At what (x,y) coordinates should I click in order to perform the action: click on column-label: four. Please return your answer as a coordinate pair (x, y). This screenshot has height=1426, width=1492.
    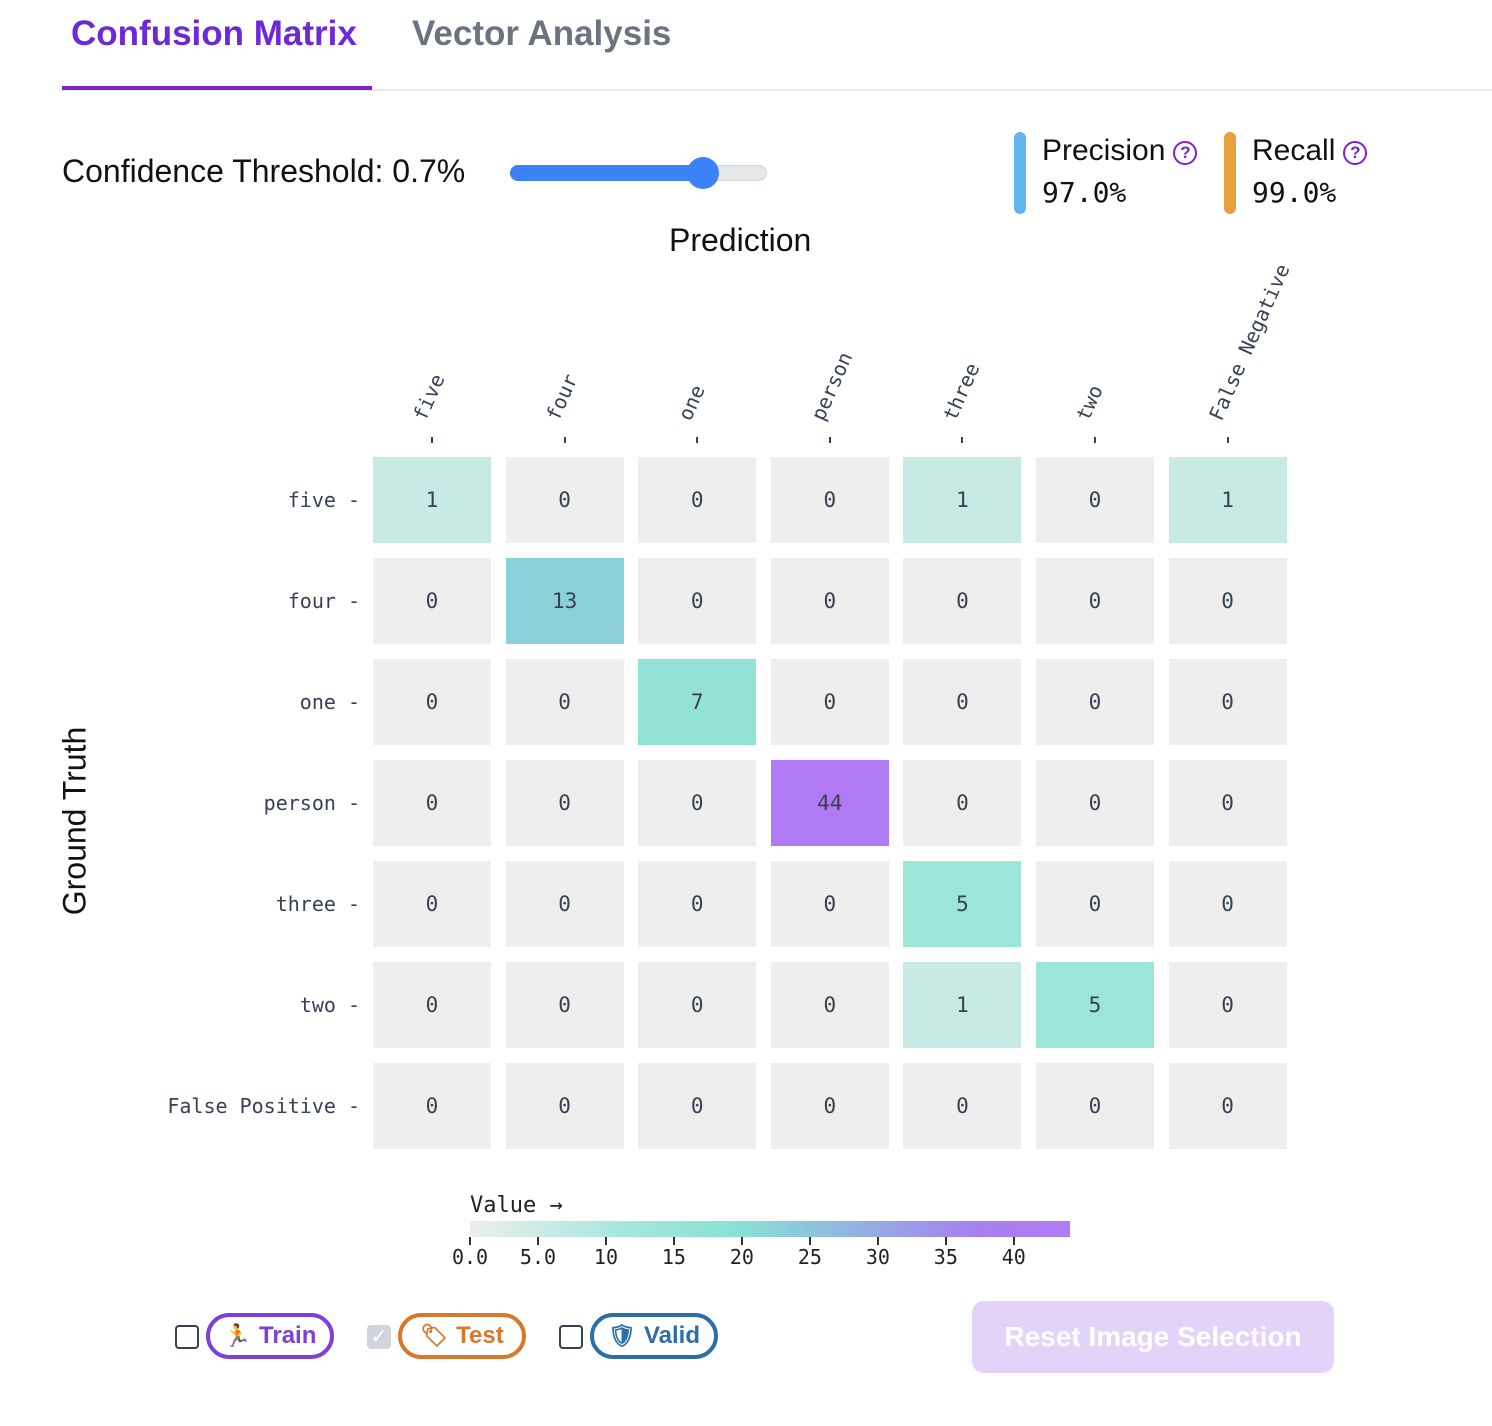
    Looking at the image, I should click on (561, 397).